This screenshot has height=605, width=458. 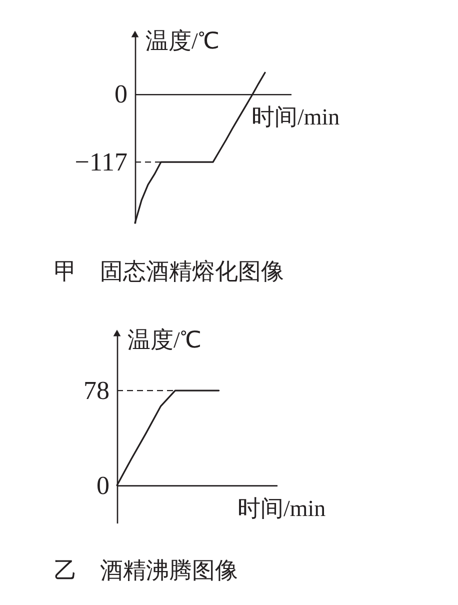 What do you see at coordinates (169, 271) in the screenshot?
I see `text: 甲 固态酒精熔化图像` at bounding box center [169, 271].